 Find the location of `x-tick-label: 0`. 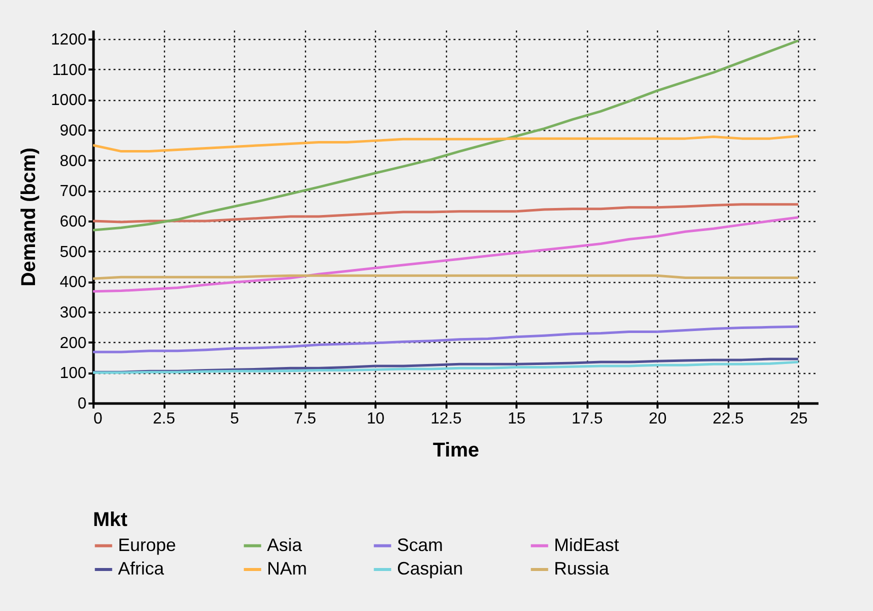

x-tick-label: 0 is located at coordinates (98, 419).